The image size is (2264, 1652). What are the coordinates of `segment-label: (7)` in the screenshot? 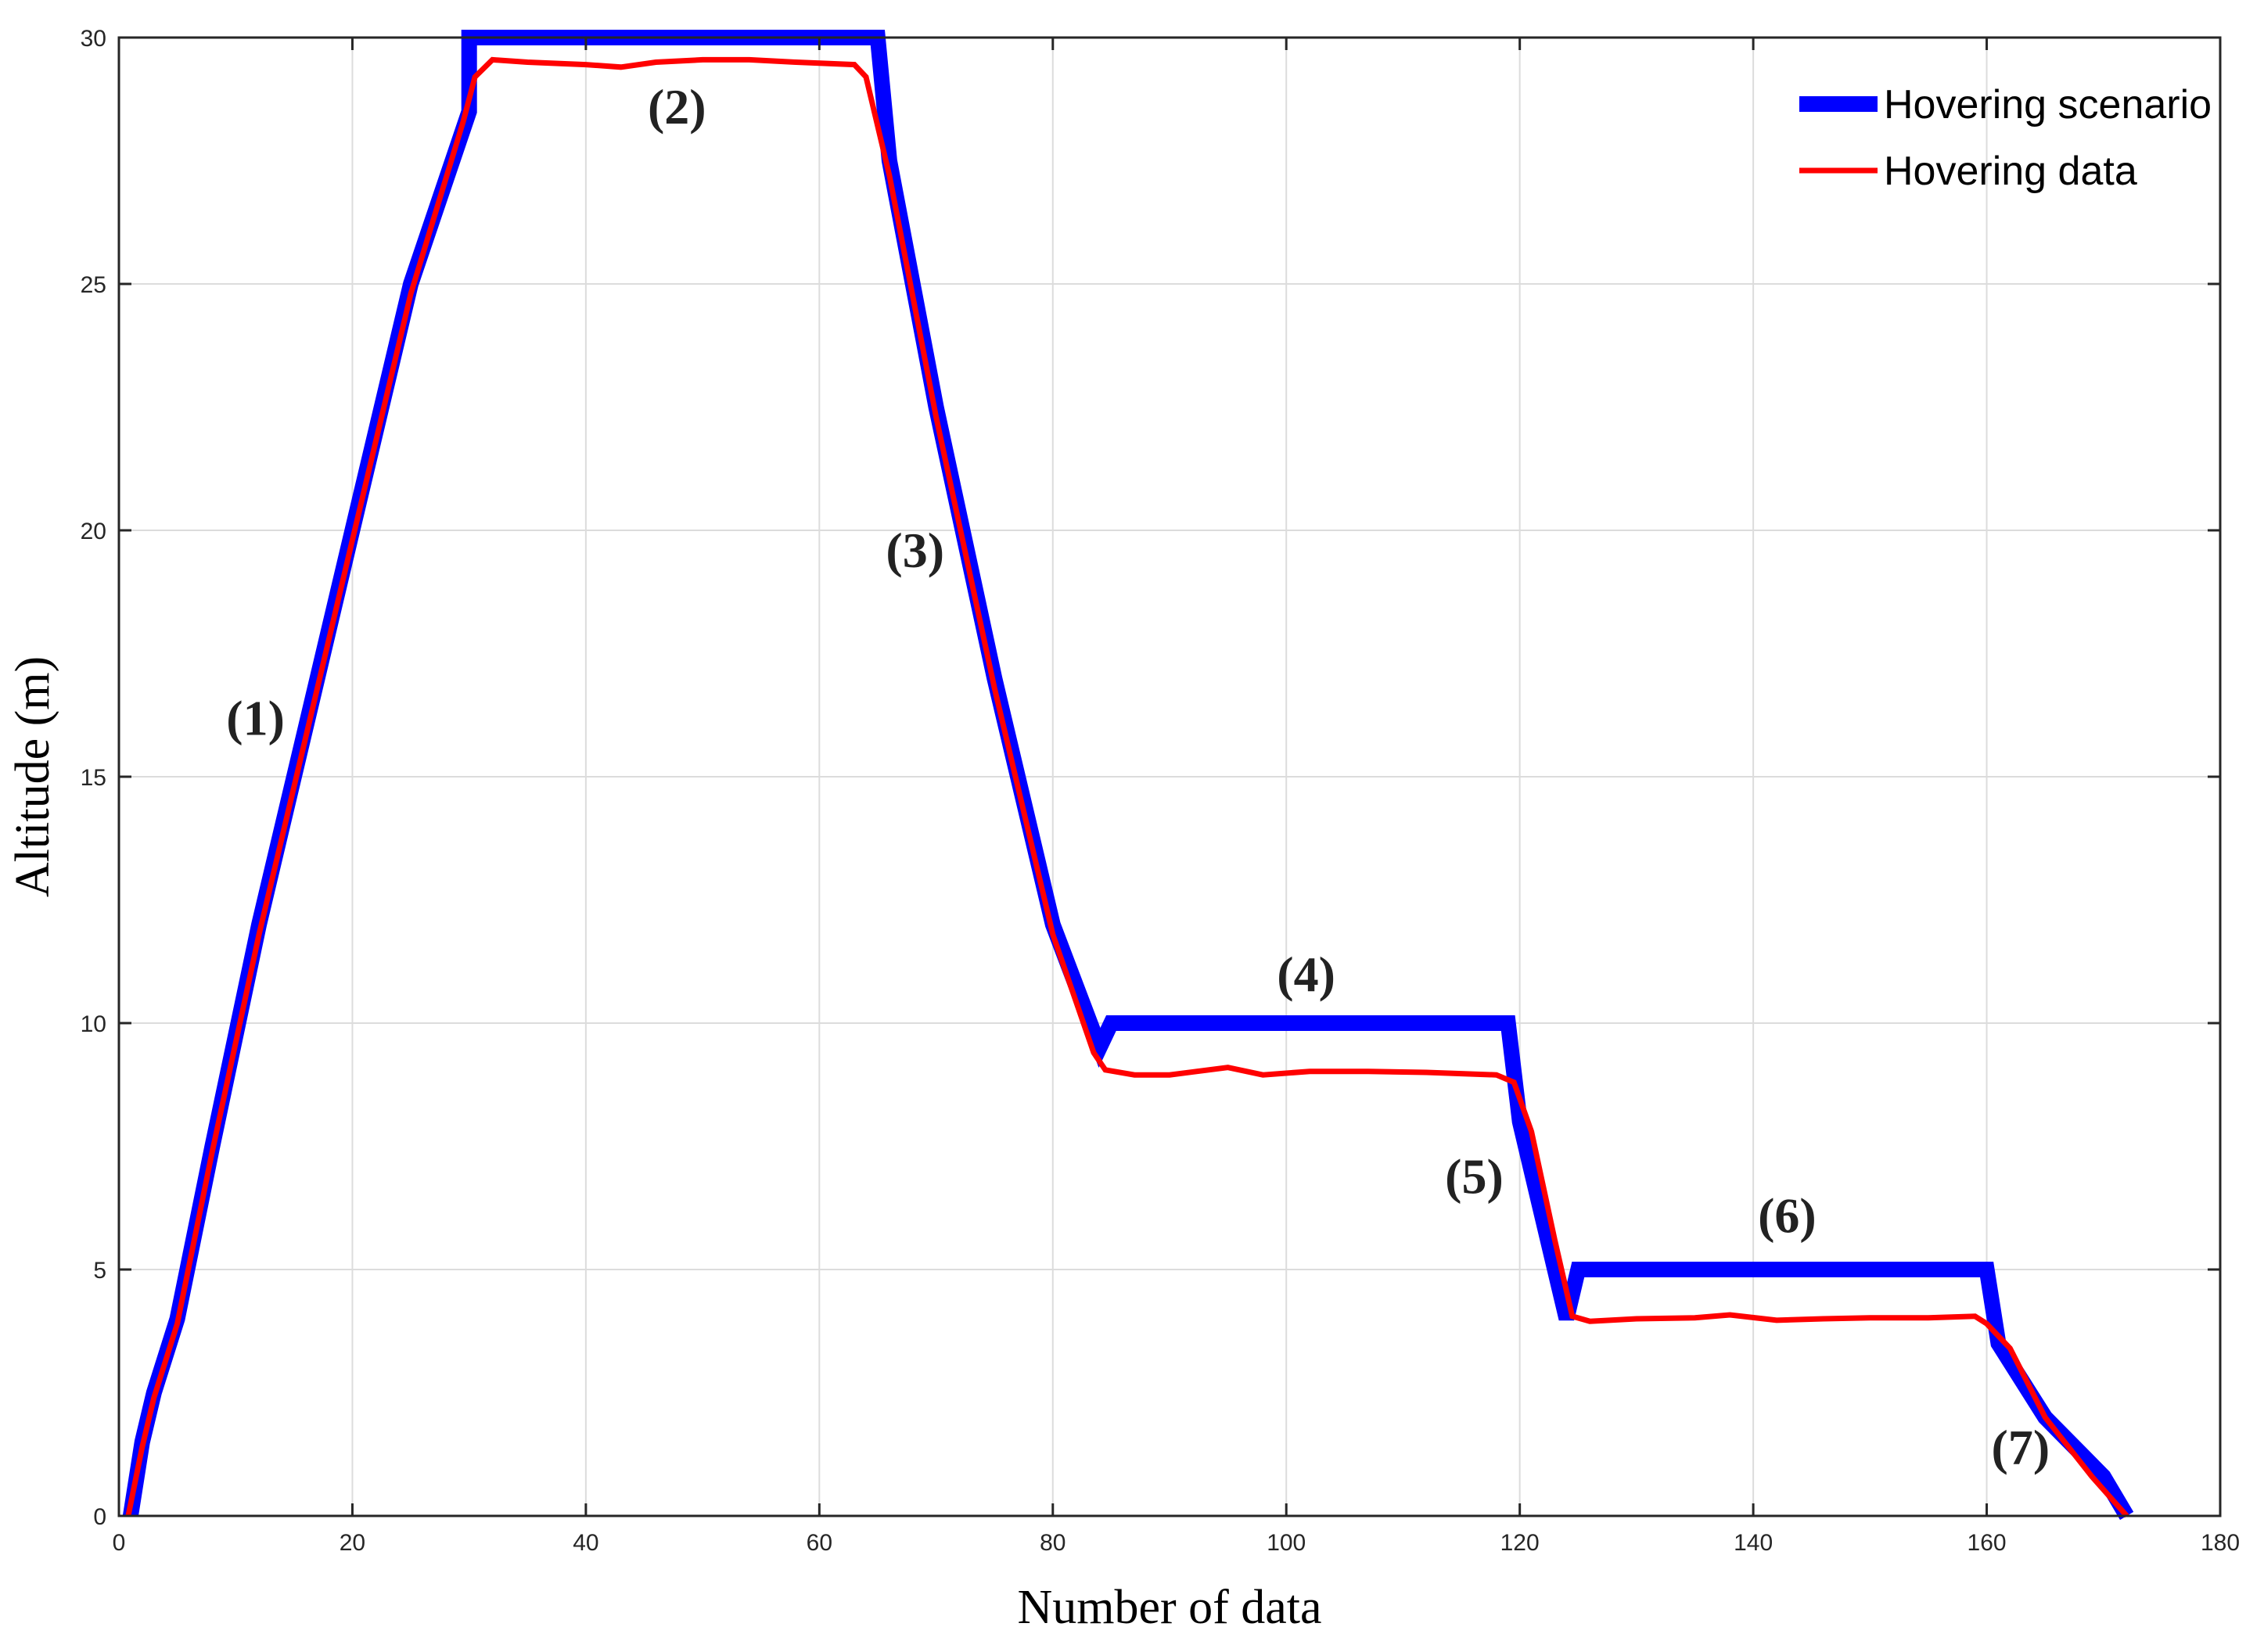 It's located at (2021, 1447).